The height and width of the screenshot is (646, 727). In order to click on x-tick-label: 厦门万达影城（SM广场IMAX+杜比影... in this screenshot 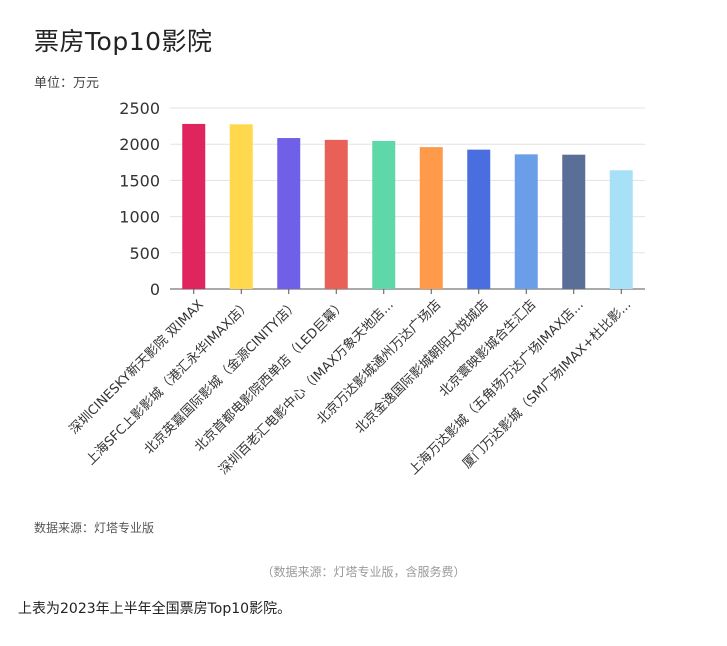, I will do `click(547, 384)`.